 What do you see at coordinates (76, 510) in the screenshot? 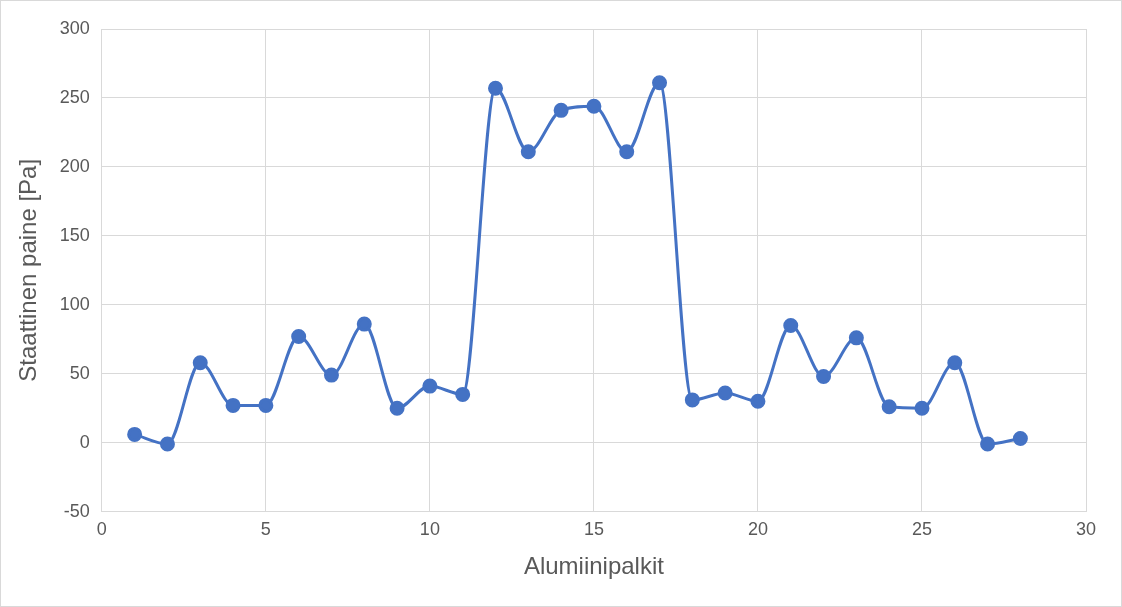
I see `y-tick-label: -50` at bounding box center [76, 510].